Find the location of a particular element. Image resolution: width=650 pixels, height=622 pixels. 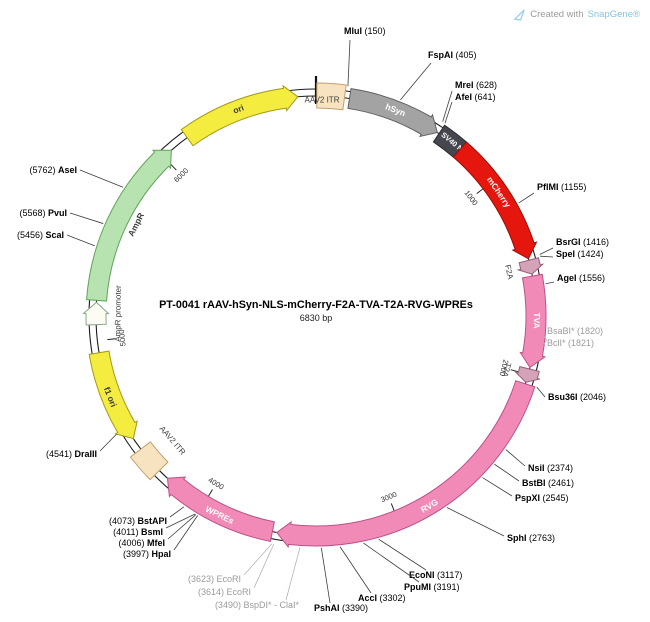

site-label-ppumi-3191: PpuMI (3191) is located at coordinates (432, 587).